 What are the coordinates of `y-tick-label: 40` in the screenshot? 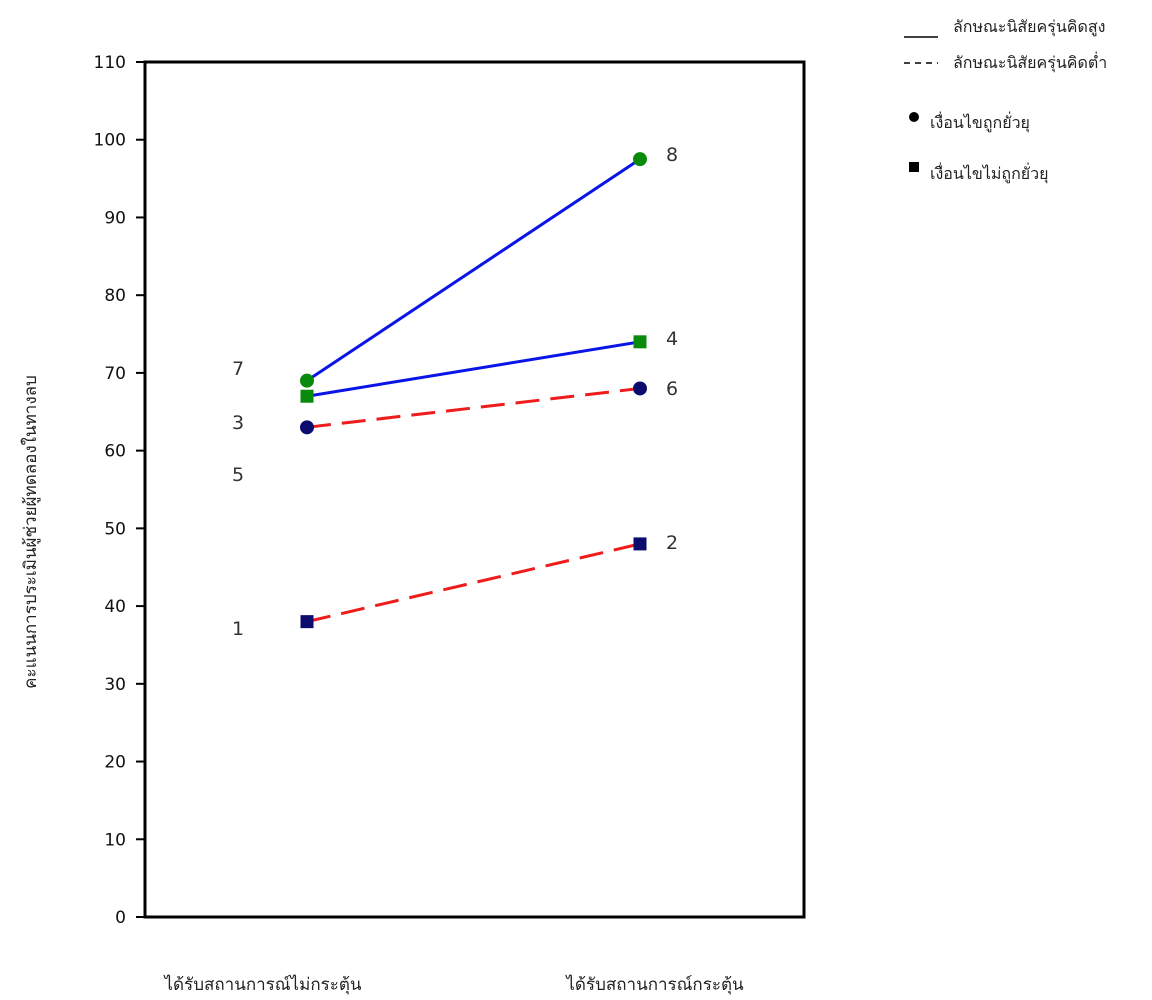 It's located at (115, 607).